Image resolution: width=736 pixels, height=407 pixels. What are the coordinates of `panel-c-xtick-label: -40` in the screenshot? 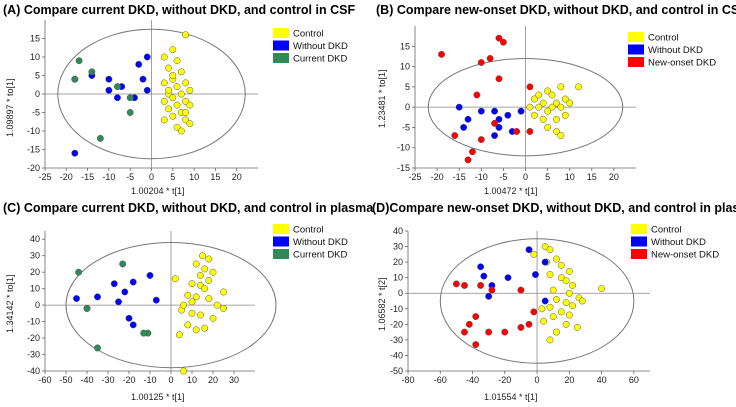 It's located at (86, 380).